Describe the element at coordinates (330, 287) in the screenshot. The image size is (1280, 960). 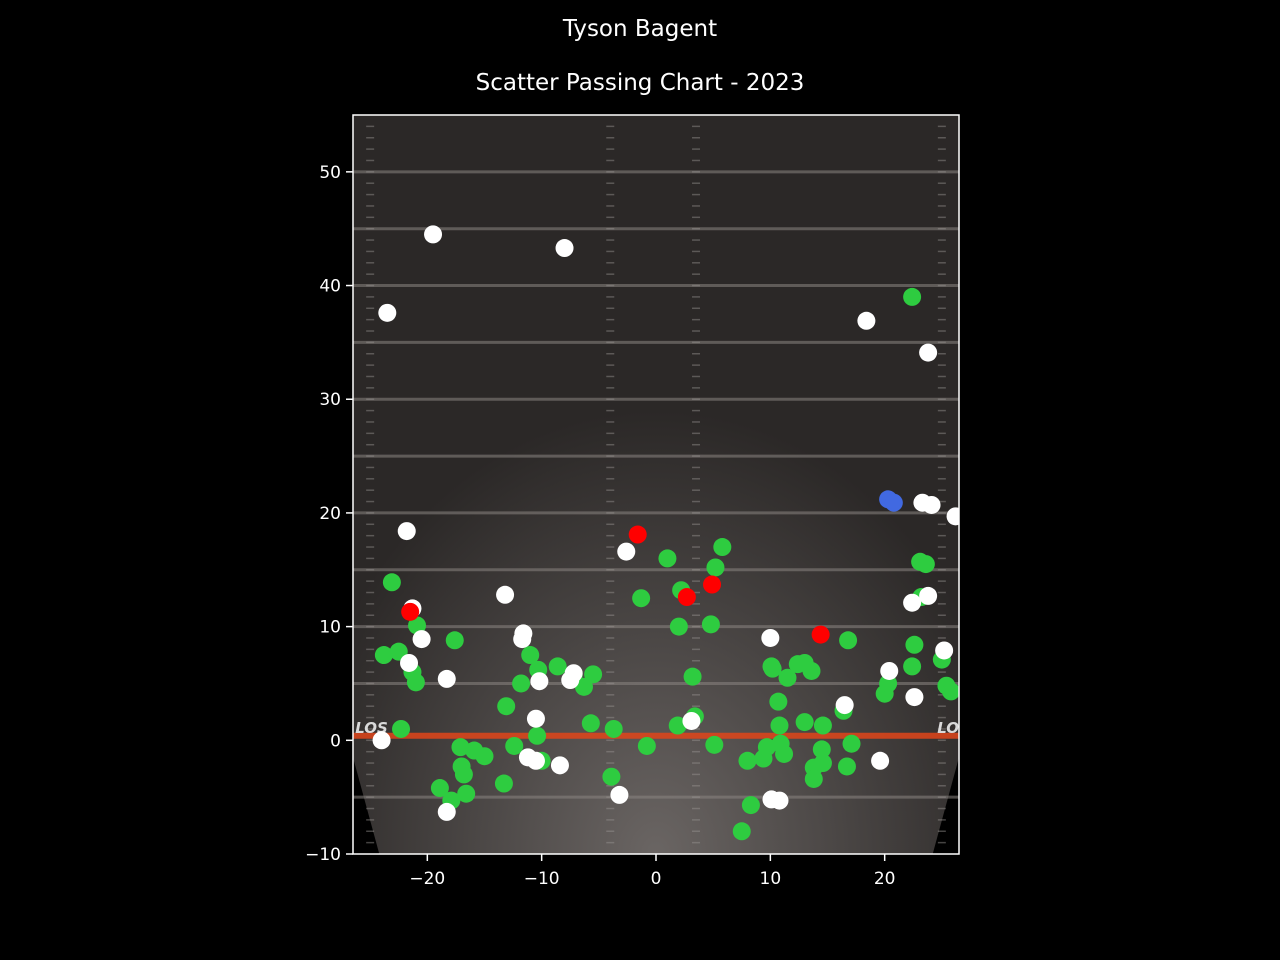
I see `y-tick-label: 40` at that location.